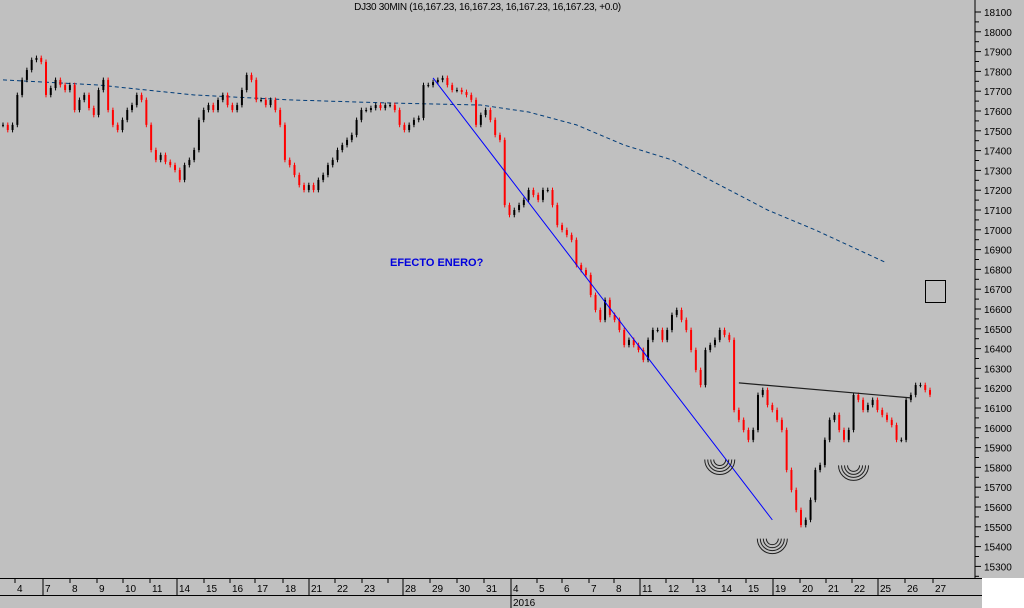 This screenshot has width=1024, height=608. What do you see at coordinates (291, 589) in the screenshot?
I see `day-tick-label: 18` at bounding box center [291, 589].